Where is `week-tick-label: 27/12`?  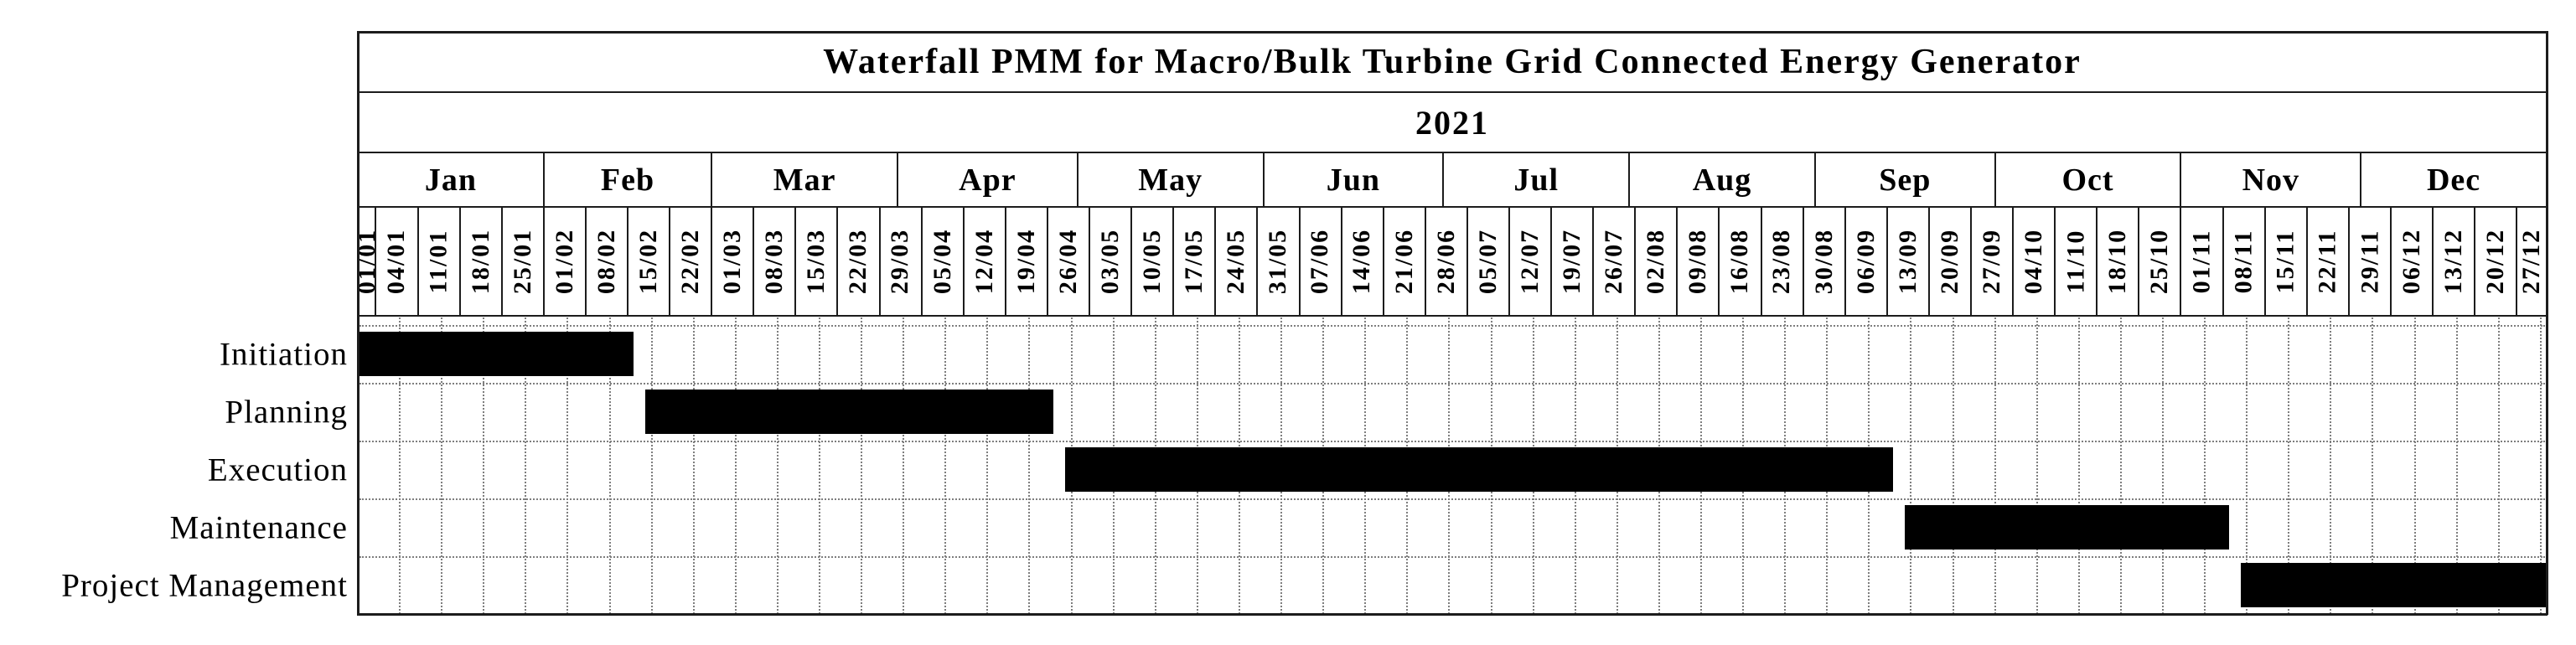 week-tick-label: 27/12 is located at coordinates (2531, 261).